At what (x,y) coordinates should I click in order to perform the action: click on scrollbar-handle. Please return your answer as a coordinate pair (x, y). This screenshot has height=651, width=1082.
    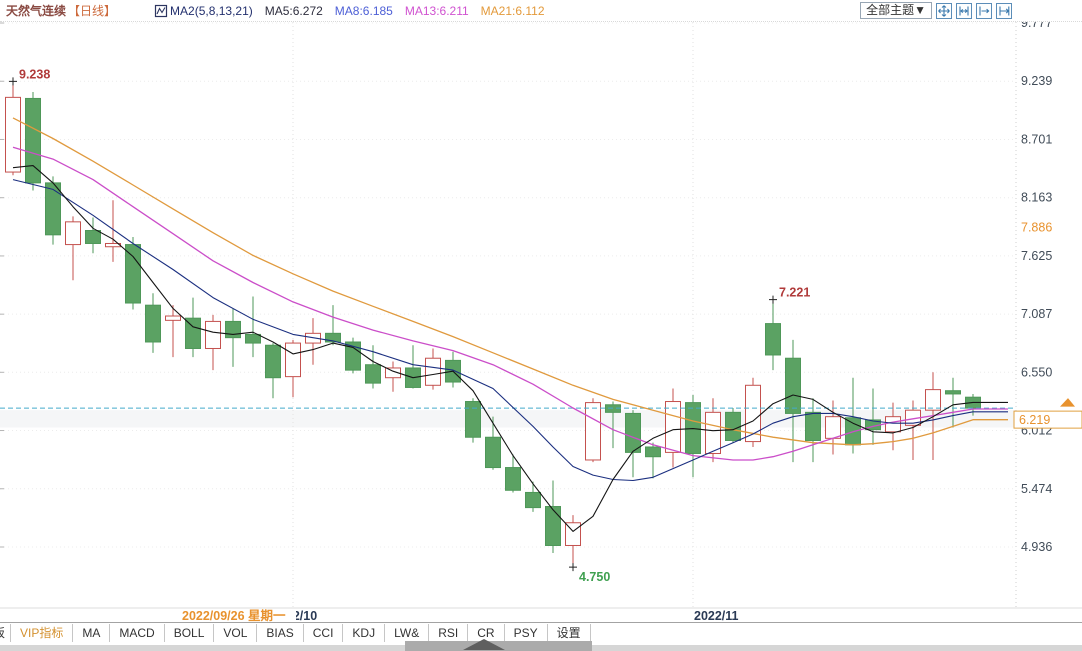
    Looking at the image, I should click on (498, 645).